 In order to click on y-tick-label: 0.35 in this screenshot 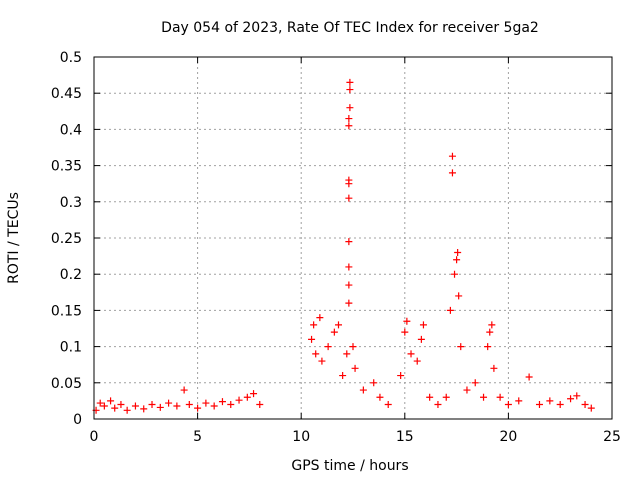, I will do `click(66, 167)`.